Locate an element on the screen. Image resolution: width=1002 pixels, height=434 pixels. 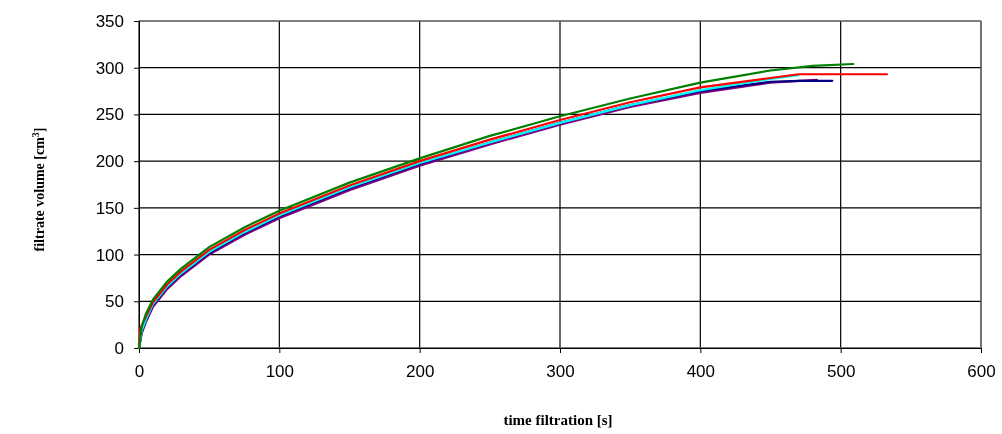
y-tick-label: 0 is located at coordinates (119, 348).